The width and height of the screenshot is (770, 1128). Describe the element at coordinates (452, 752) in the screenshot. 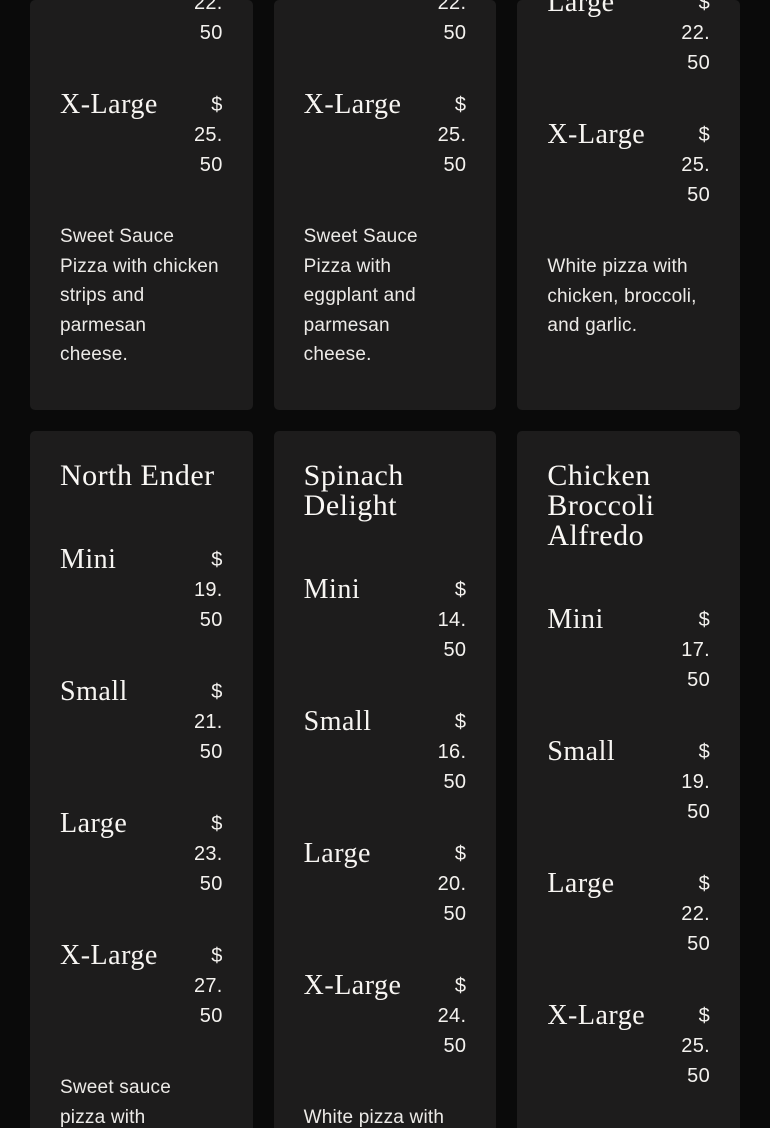

I see `price-whole: 16.` at that location.